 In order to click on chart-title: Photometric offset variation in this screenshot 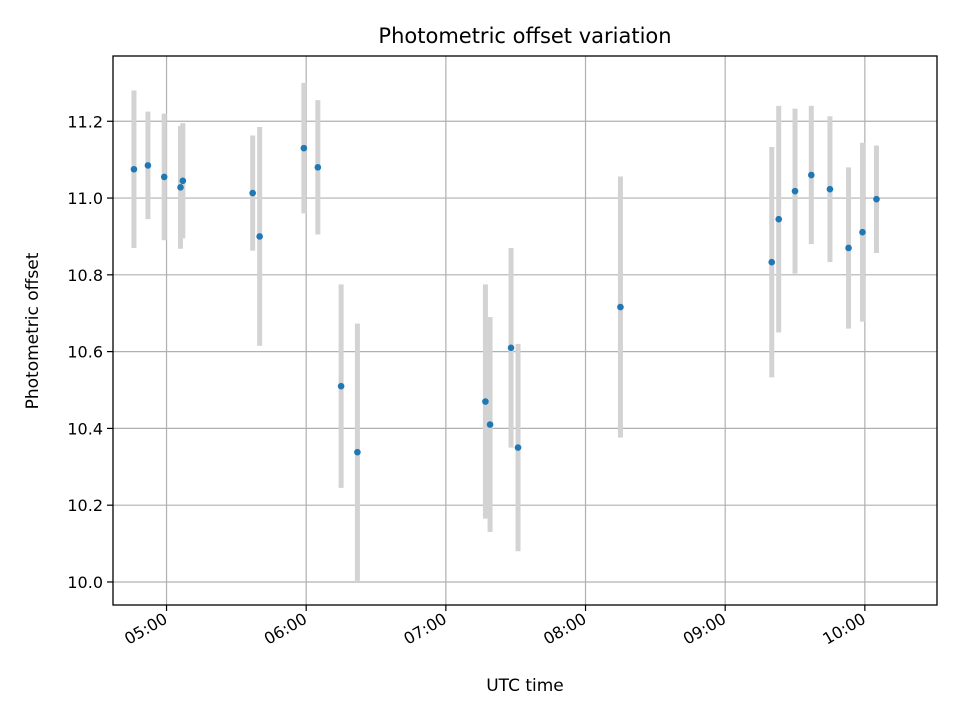, I will do `click(524, 36)`.